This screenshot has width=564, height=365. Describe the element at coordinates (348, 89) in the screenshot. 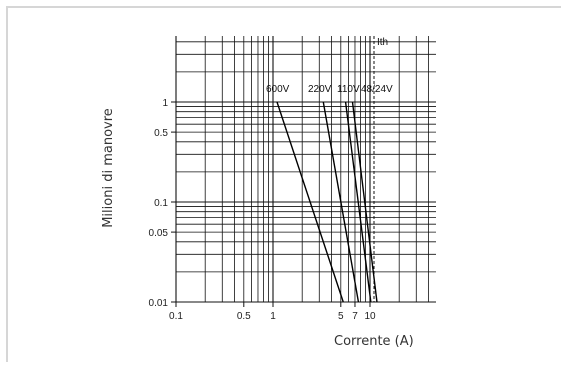

I see `series-label: 110V` at that location.